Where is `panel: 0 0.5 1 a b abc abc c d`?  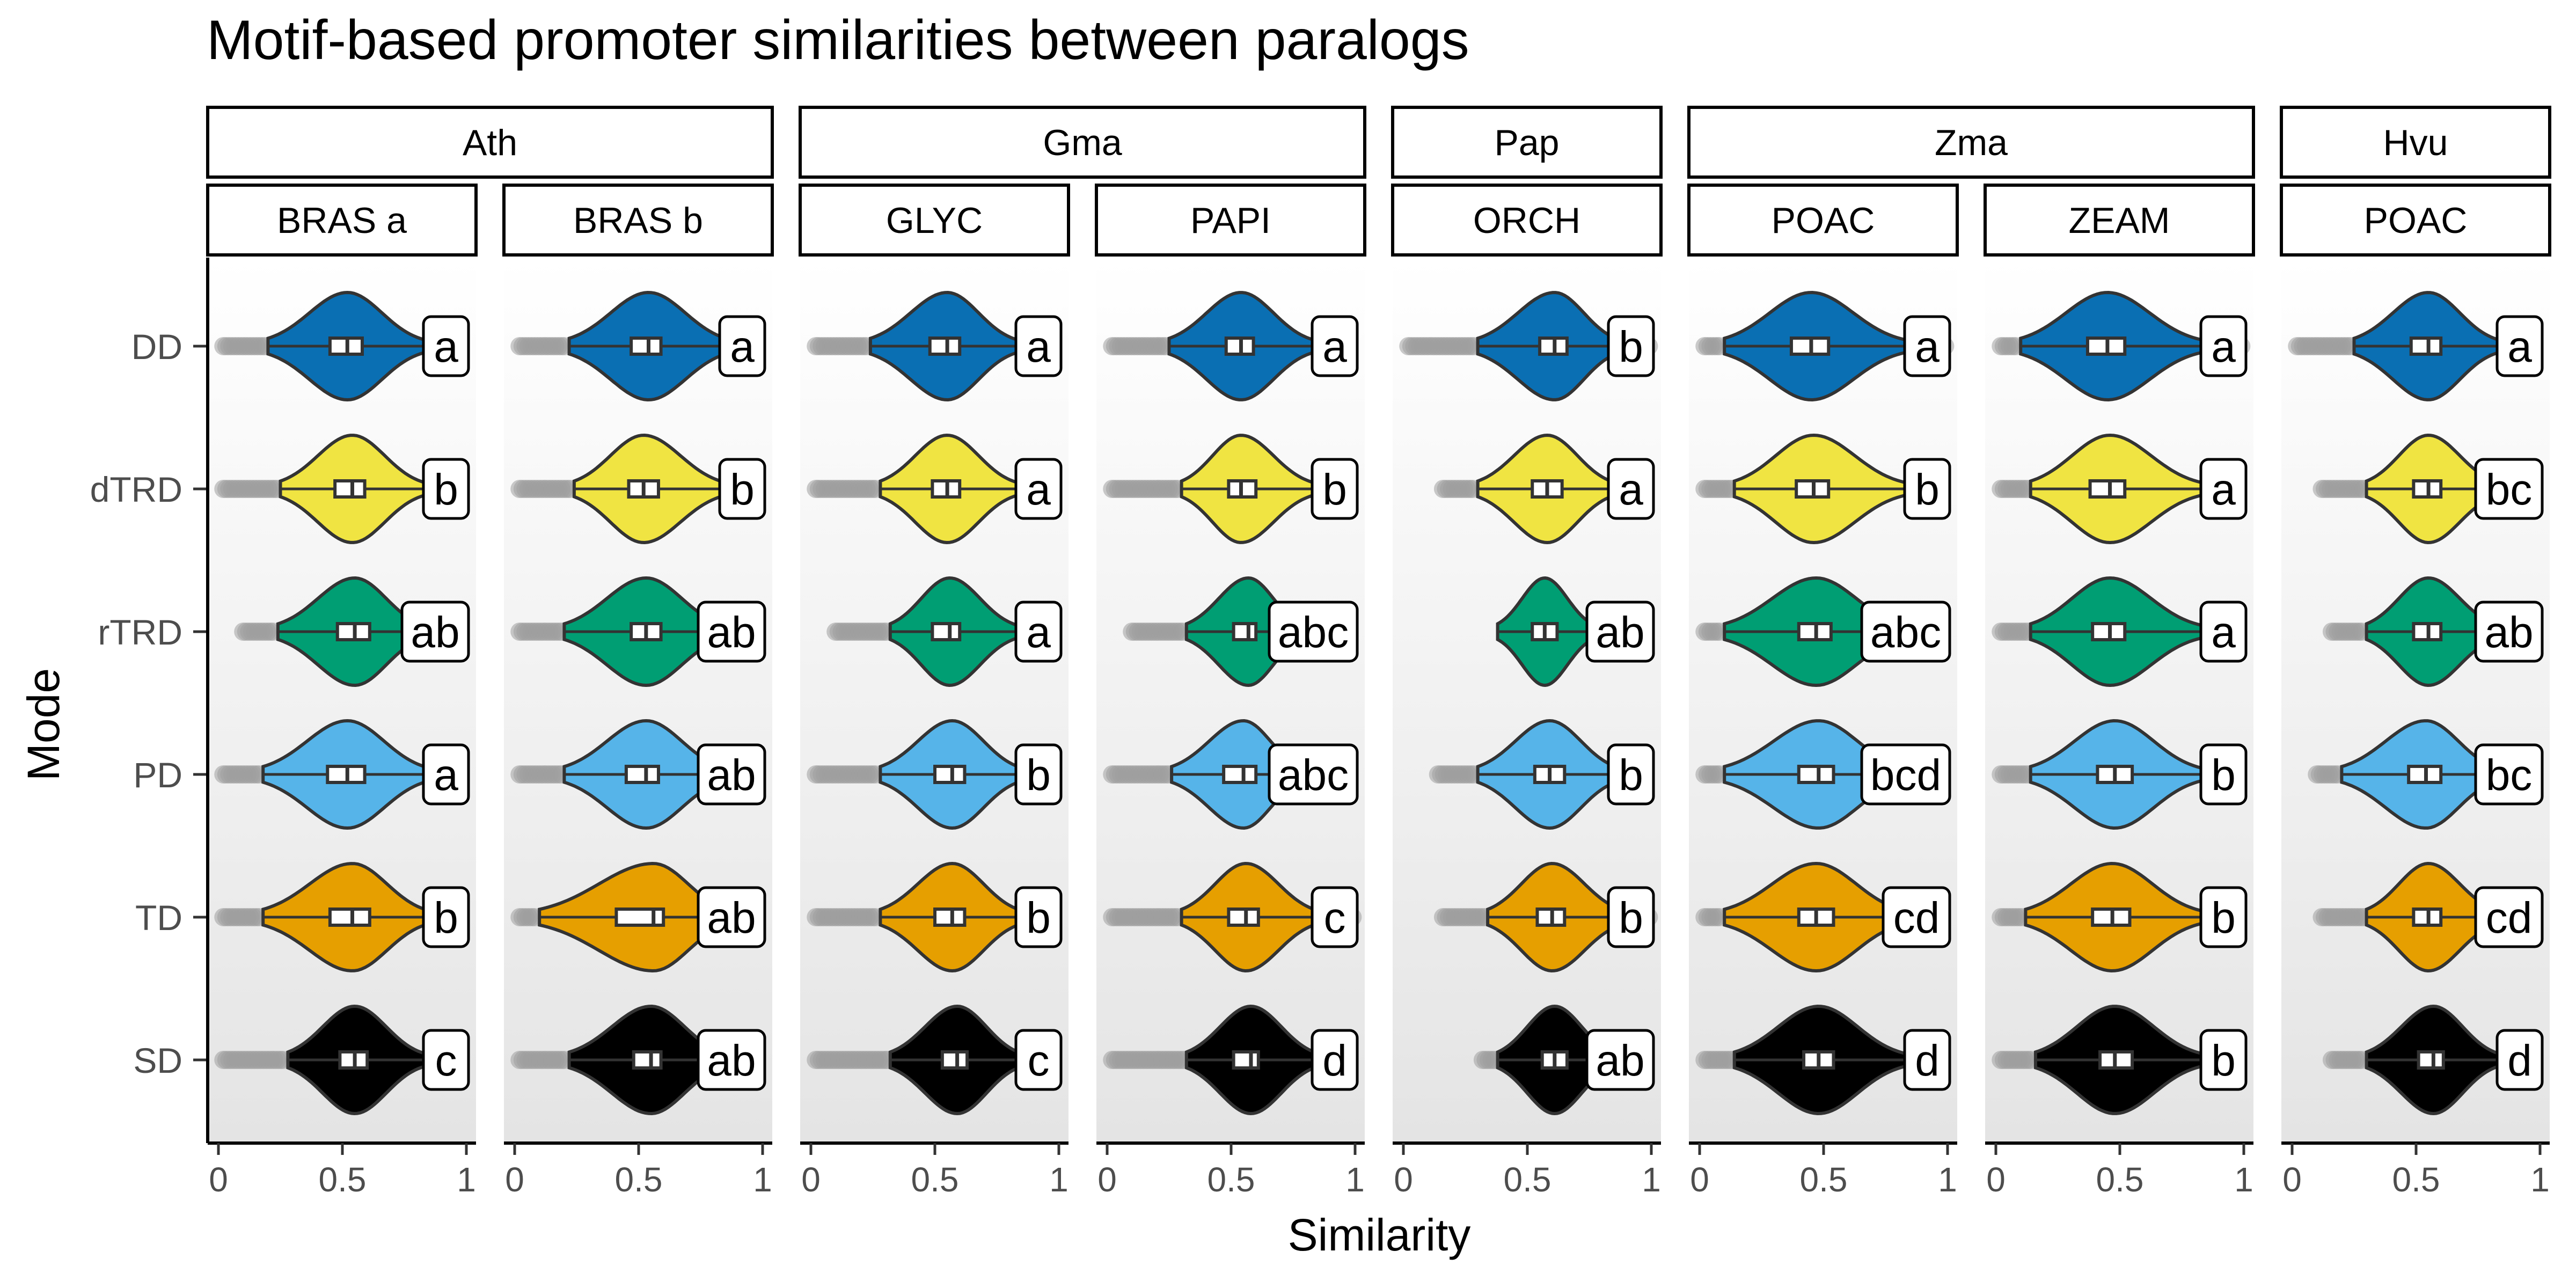
panel: 0 0.5 1 a b abc abc c d is located at coordinates (1230, 728).